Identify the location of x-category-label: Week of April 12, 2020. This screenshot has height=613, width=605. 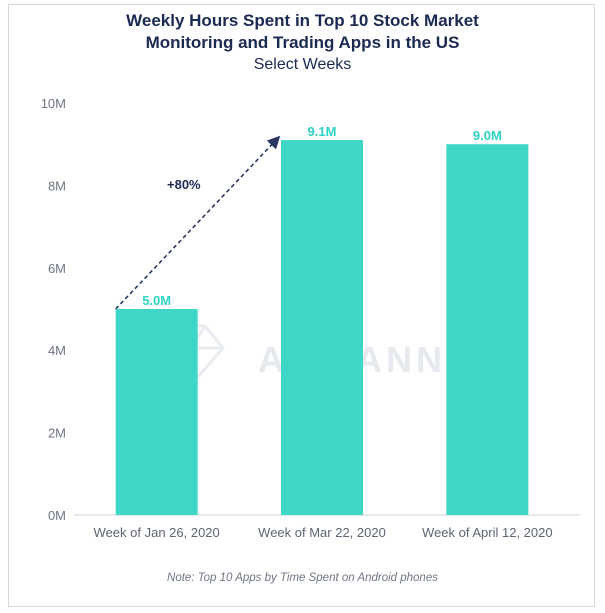
(487, 532).